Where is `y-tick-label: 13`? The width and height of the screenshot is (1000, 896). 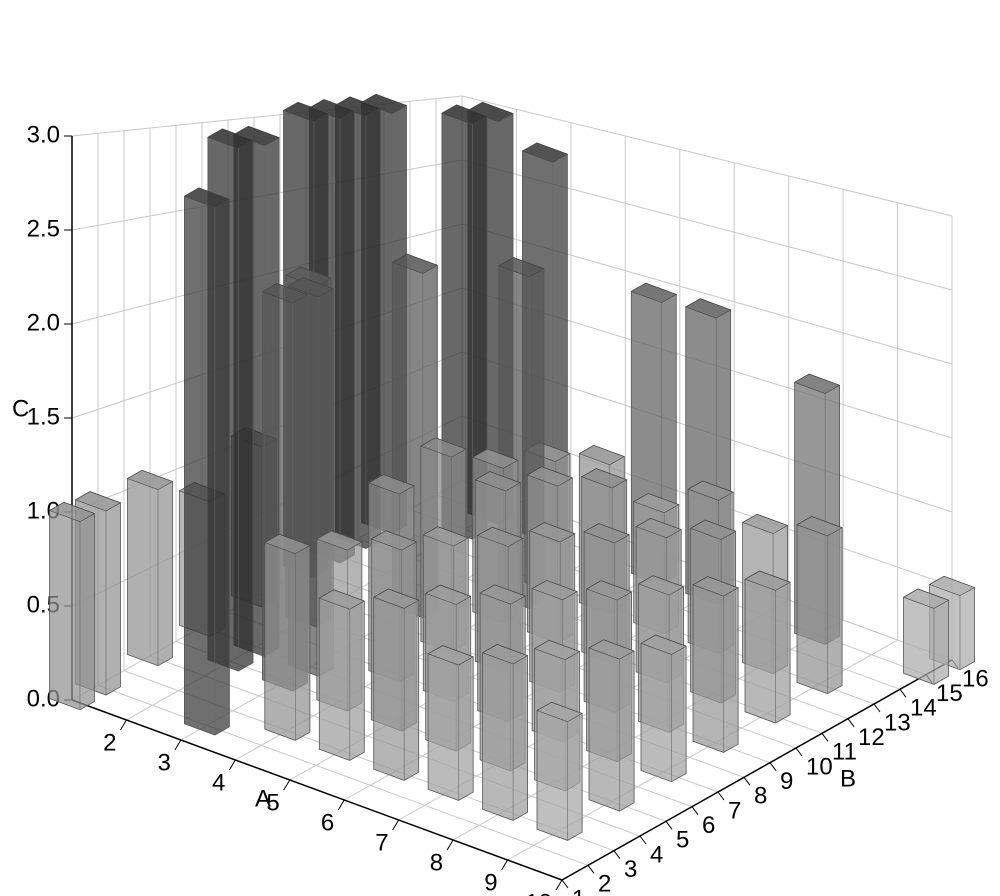 y-tick-label: 13 is located at coordinates (897, 722).